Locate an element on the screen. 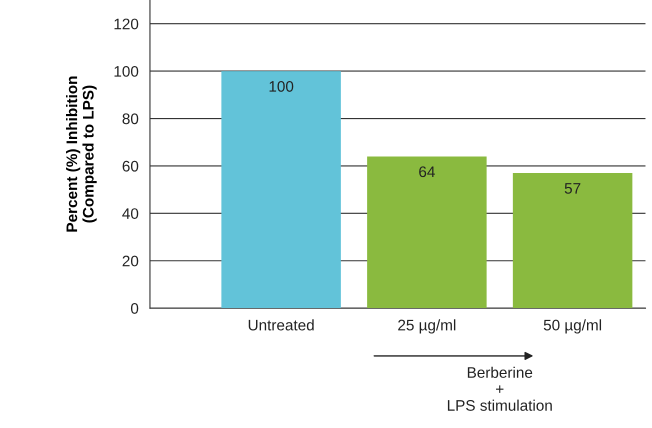 Image resolution: width=652 pixels, height=428 pixels. x-tick-label: 50 µg/ml is located at coordinates (573, 326).